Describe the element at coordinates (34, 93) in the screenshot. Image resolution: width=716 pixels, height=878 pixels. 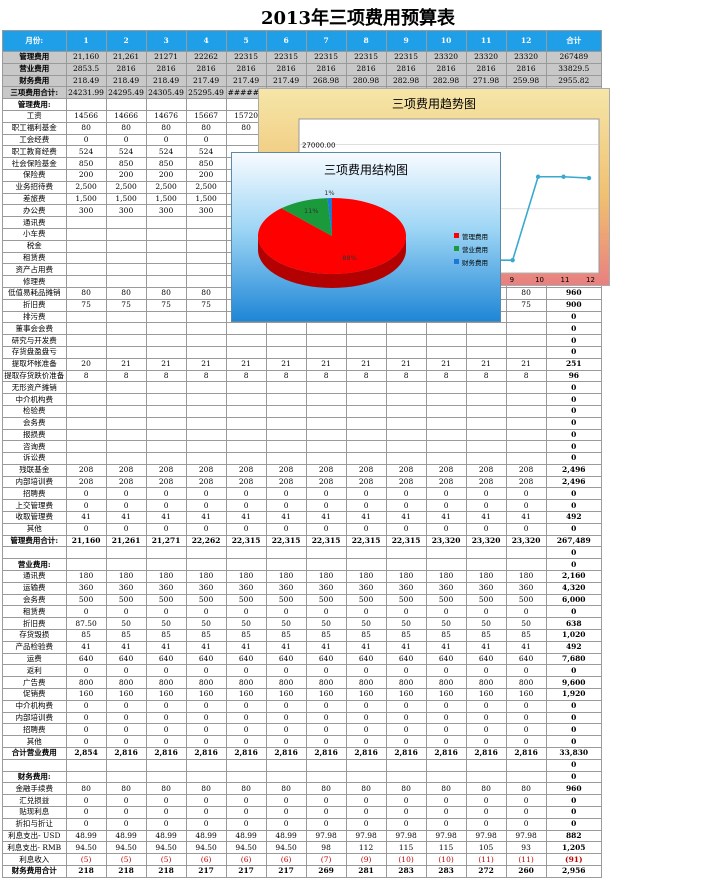
I see `row-label: 三项费用合计:` at that location.